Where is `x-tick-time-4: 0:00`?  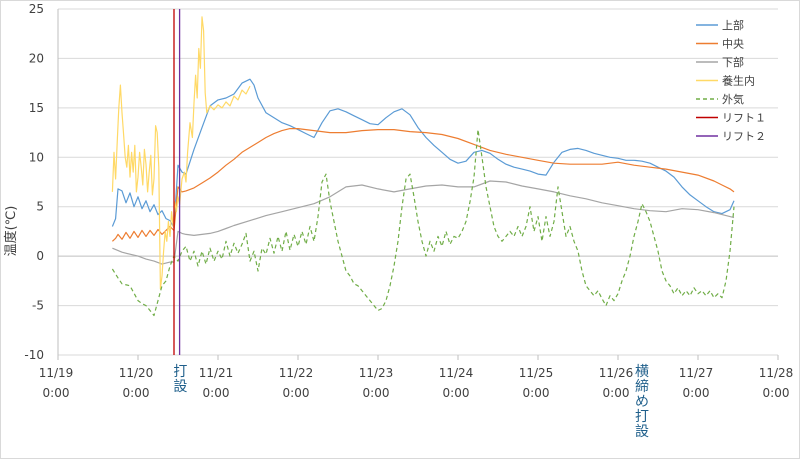 x-tick-time-4: 0:00 is located at coordinates (376, 393).